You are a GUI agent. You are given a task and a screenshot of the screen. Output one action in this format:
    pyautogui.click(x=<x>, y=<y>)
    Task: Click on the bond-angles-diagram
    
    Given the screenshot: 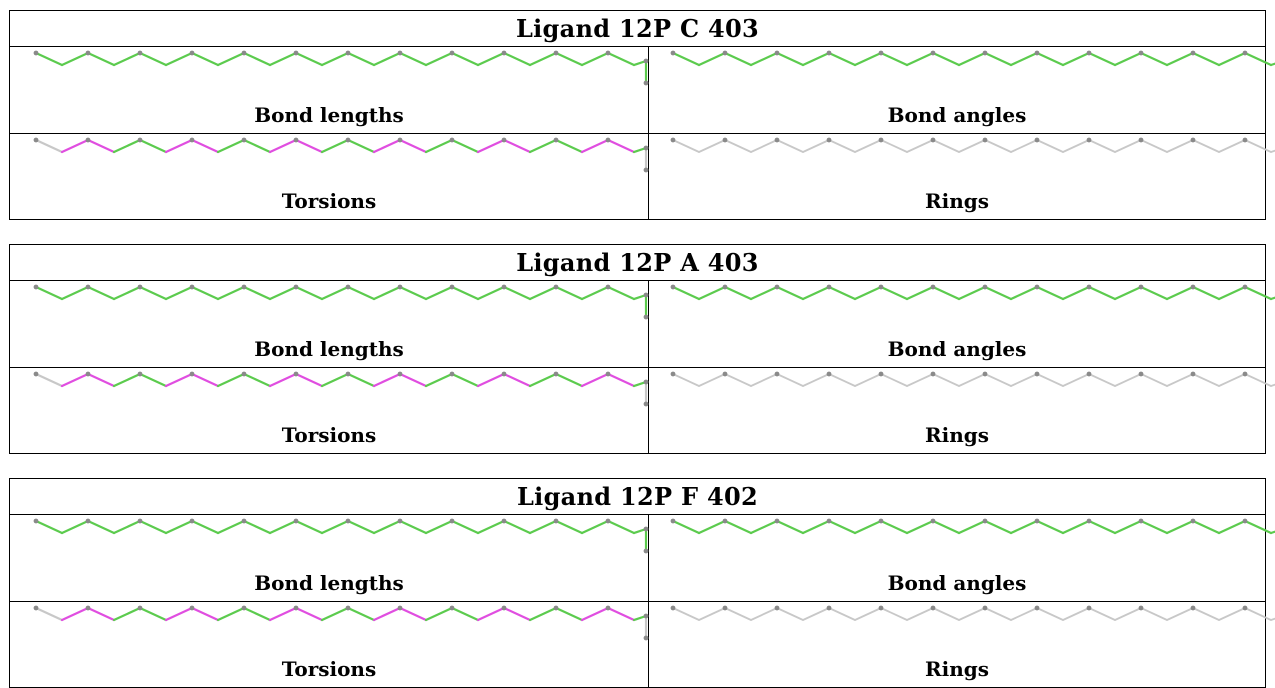 What is the action you would take?
    pyautogui.click(x=972, y=526)
    